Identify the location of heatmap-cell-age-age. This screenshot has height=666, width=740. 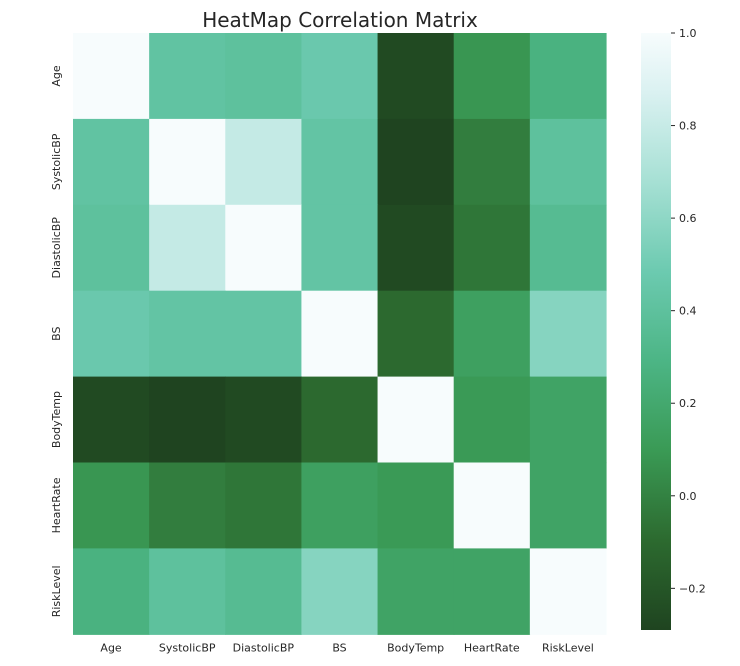
(111, 76).